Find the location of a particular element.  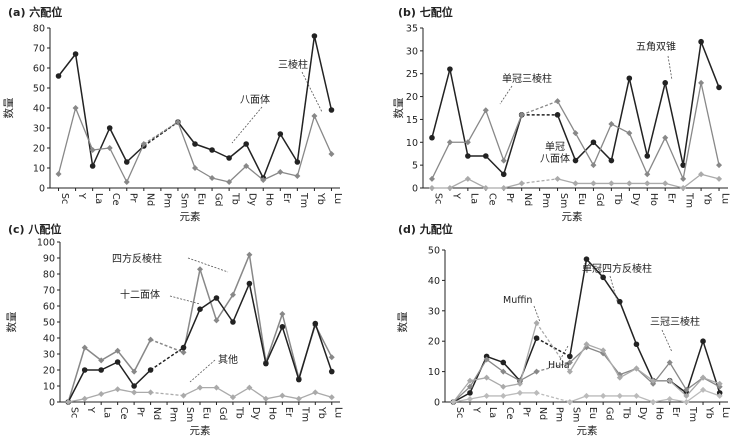

x-tick-label: Dy is located at coordinates (255, 413).